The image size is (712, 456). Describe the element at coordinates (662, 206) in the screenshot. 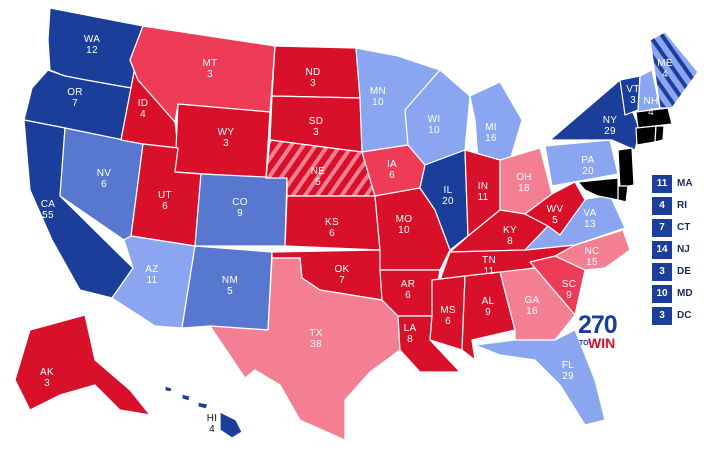

I see `small-state-votes: 4` at that location.